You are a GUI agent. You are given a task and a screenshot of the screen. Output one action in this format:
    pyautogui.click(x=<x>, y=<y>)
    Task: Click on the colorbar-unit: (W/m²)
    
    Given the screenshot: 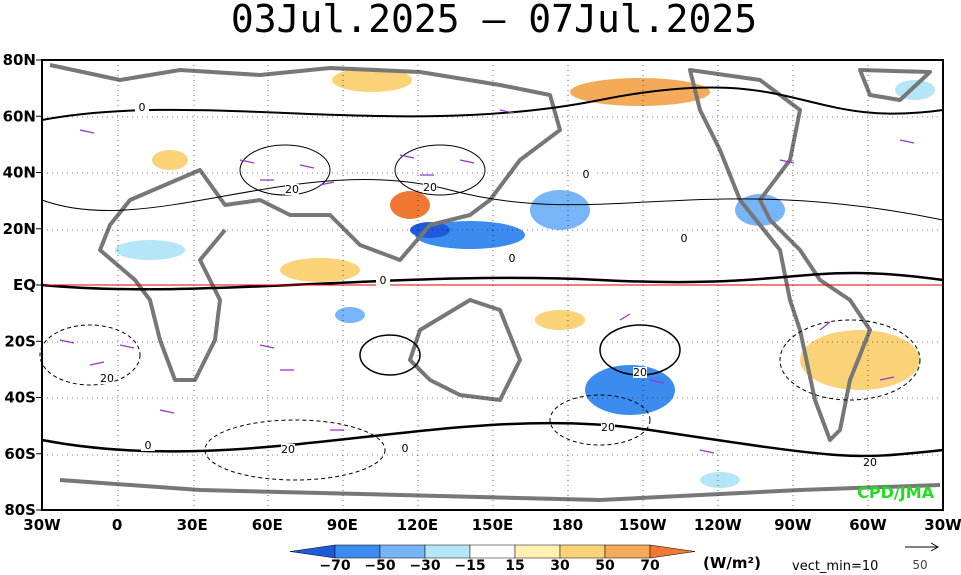 What is the action you would take?
    pyautogui.click(x=732, y=563)
    